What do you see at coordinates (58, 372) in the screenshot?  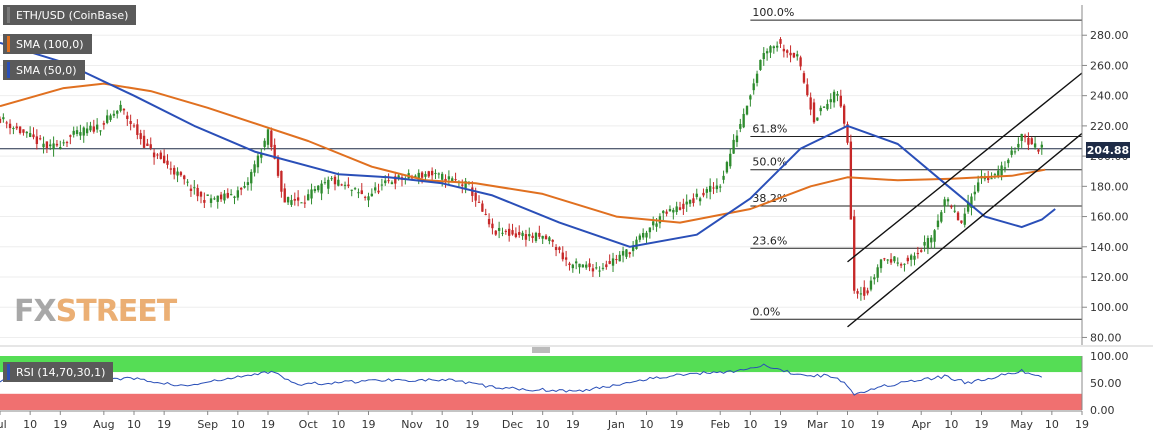 I see `rsi-legend: RSI (14,70,30,1)` at bounding box center [58, 372].